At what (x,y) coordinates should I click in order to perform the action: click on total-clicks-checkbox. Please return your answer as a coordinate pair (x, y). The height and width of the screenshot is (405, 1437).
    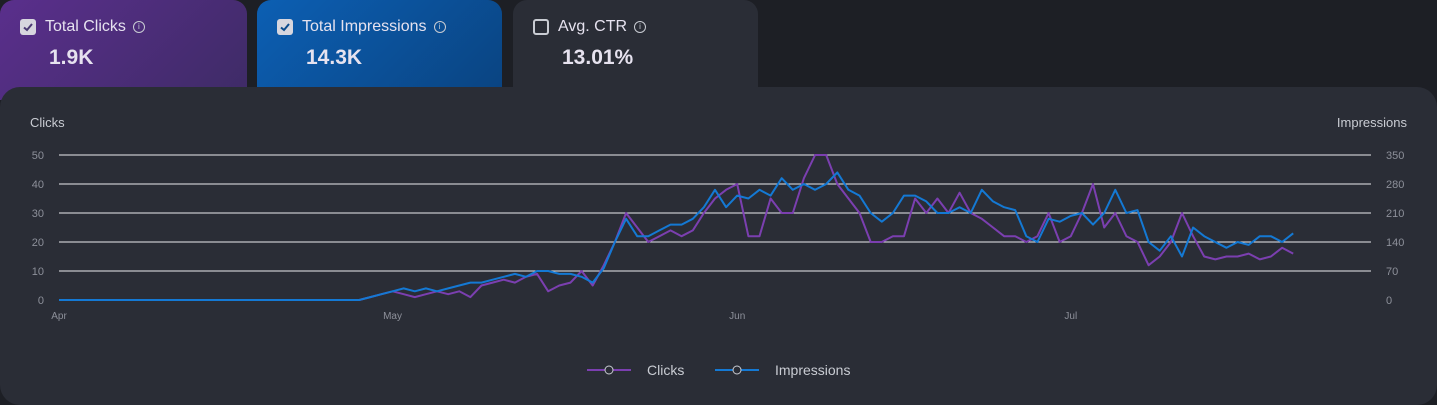
    Looking at the image, I should click on (28, 27).